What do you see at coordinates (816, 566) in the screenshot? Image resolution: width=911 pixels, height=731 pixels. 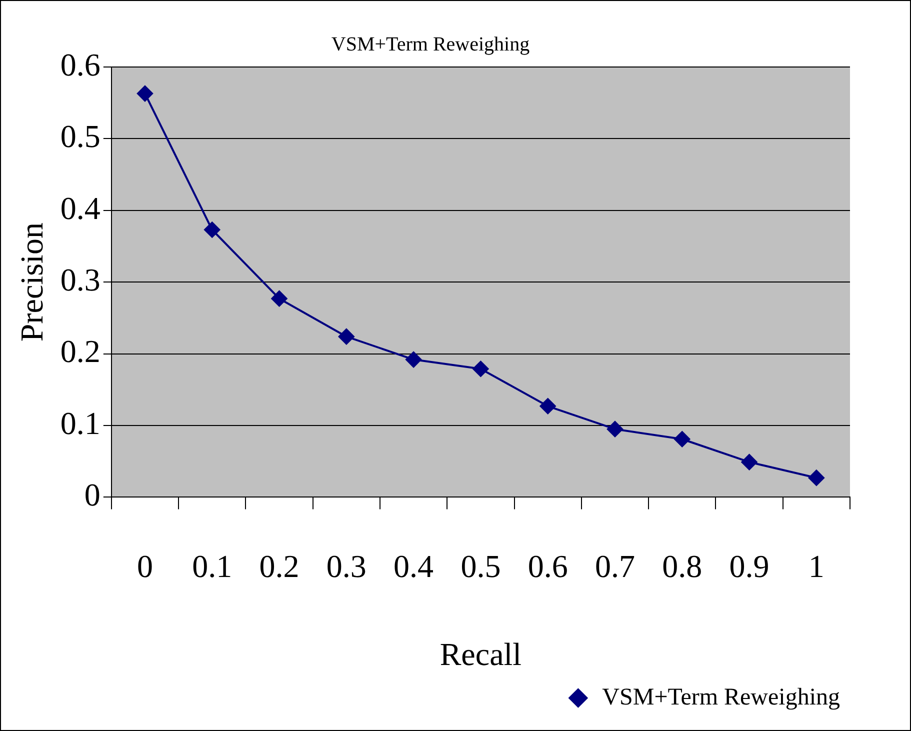 I see `x-tick-label: 1` at bounding box center [816, 566].